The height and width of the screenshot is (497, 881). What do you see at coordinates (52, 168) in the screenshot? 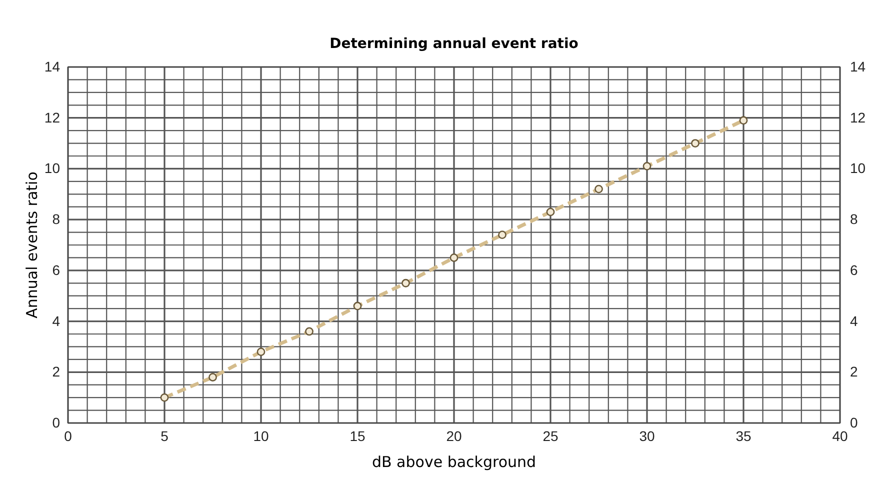
I see `y-tick-label: 10` at bounding box center [52, 168].